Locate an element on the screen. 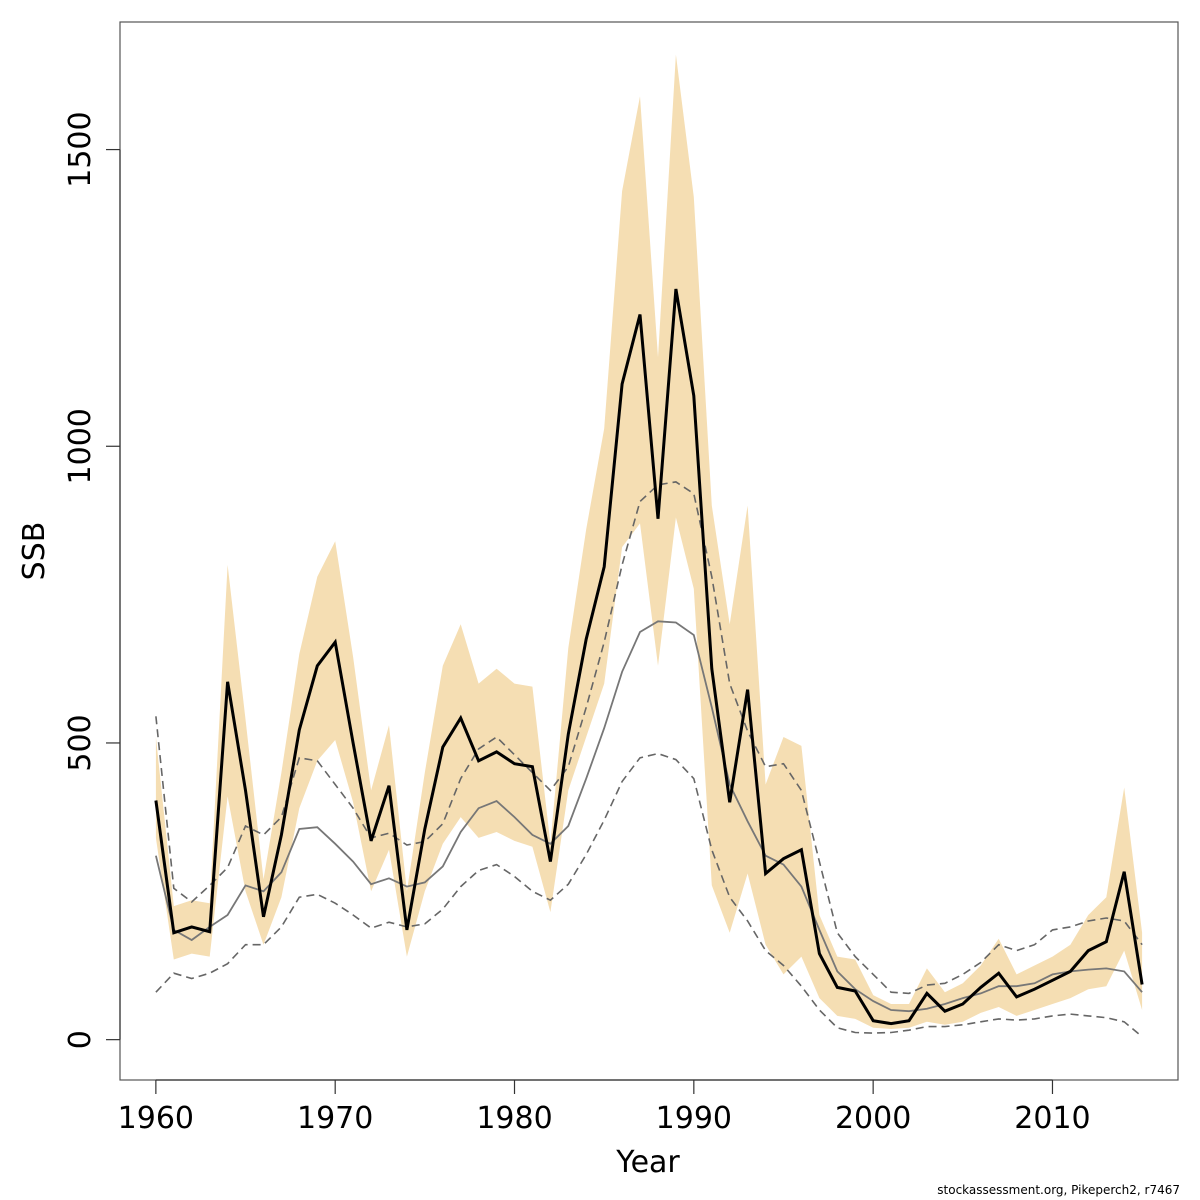 This screenshot has height=1200, width=1200. footer-credit: stockassessment.org, Pikeperch2, r7467 is located at coordinates (1058, 1190).